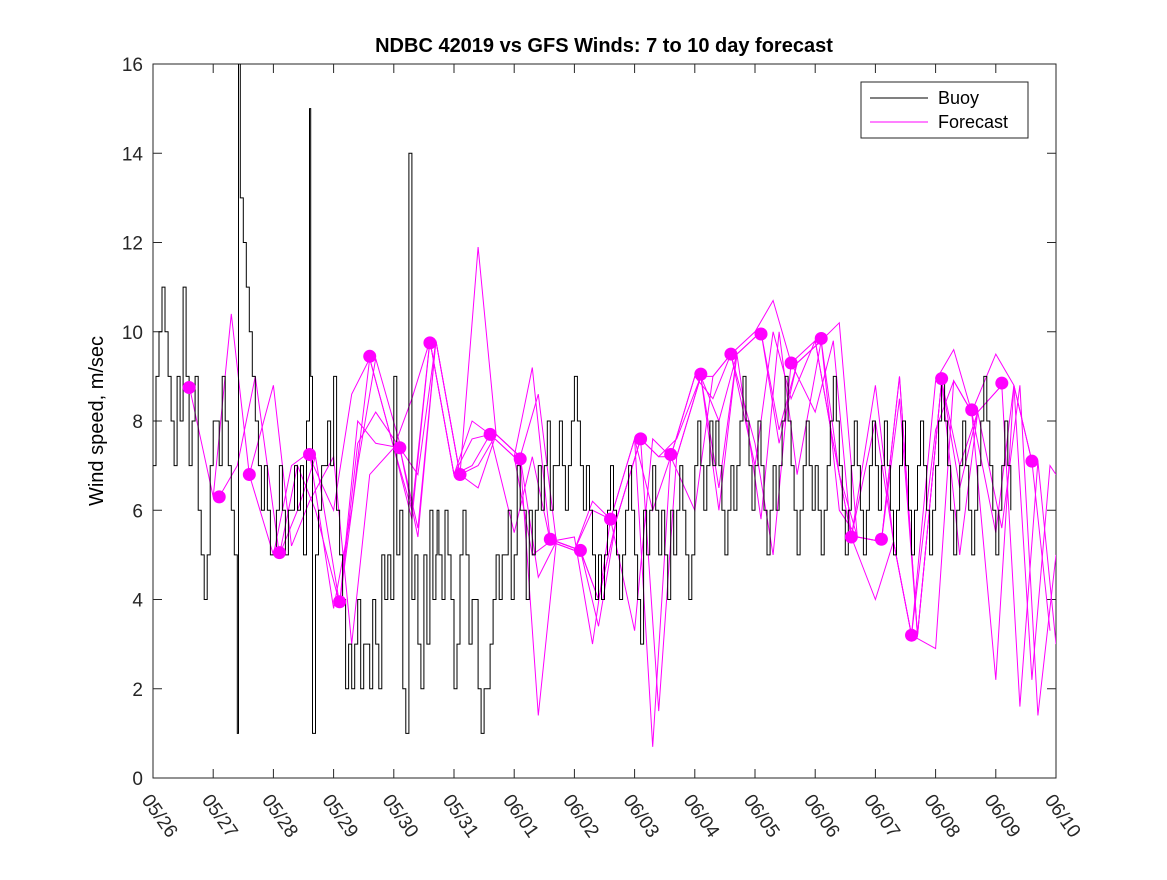 The image size is (1167, 880). I want to click on y-tick-label: 6, so click(137, 511).